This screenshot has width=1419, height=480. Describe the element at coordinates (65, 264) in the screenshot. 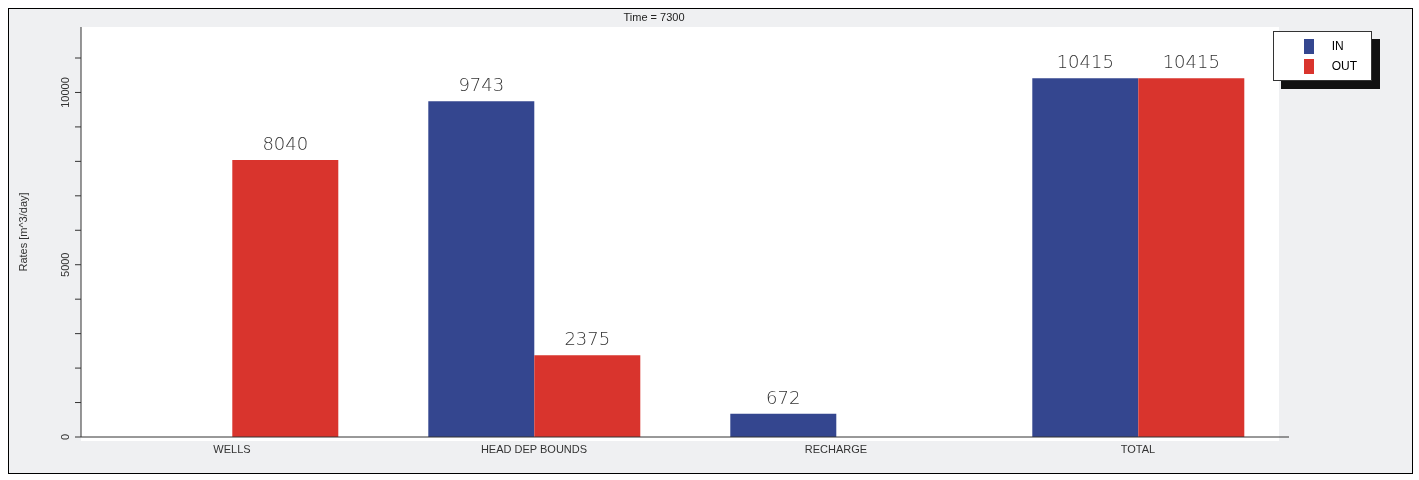

I see `y-tick-label: 5000` at that location.